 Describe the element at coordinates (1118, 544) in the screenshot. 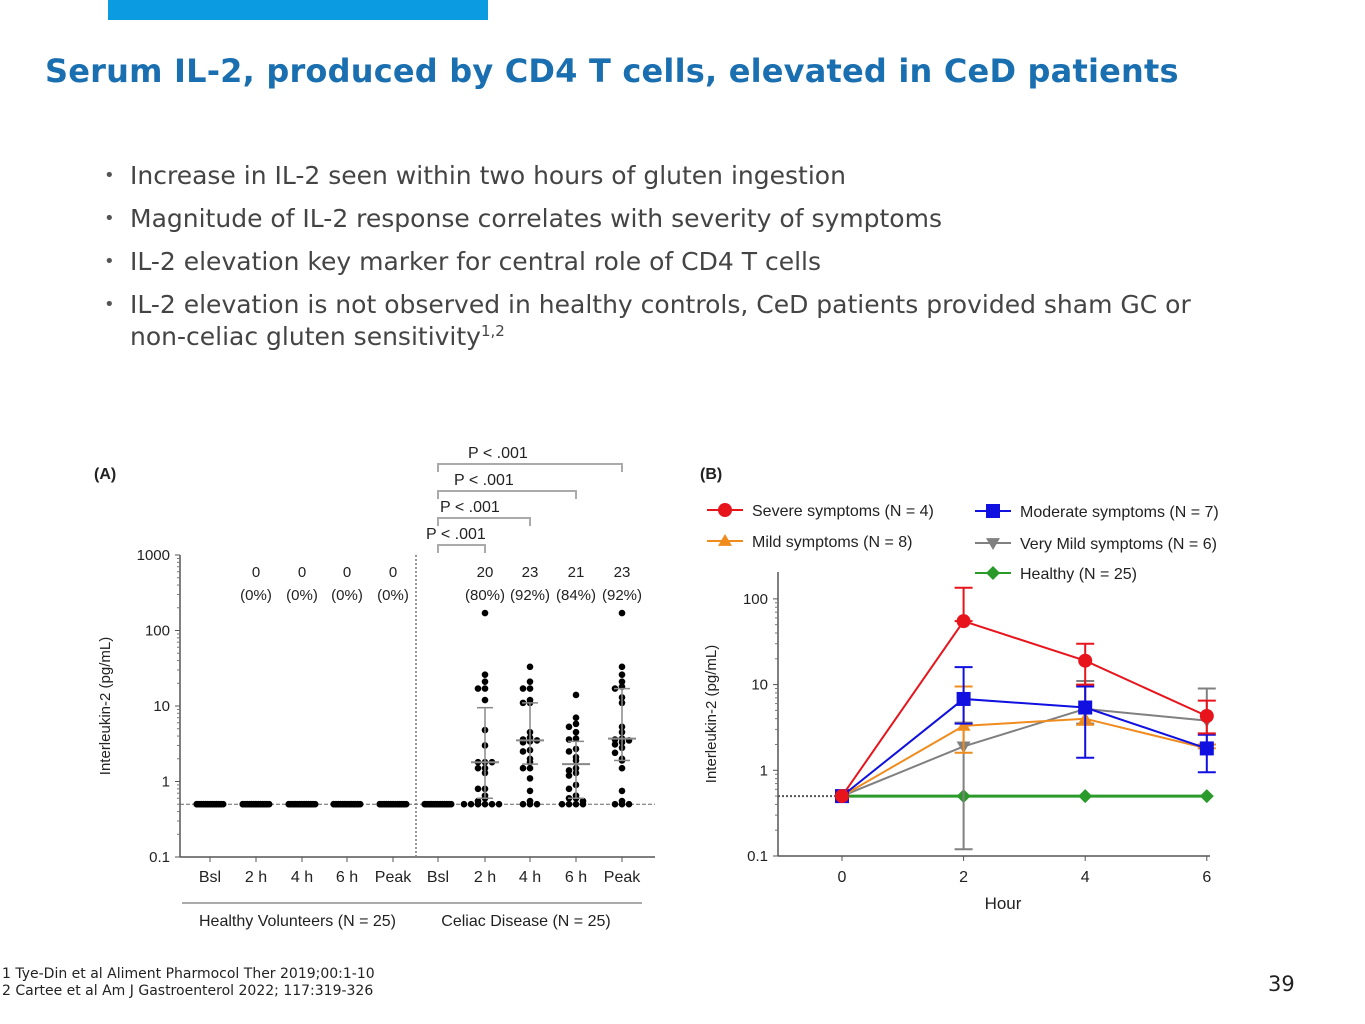

I see `legend-label: Very Mild symptoms (N = 6)` at that location.